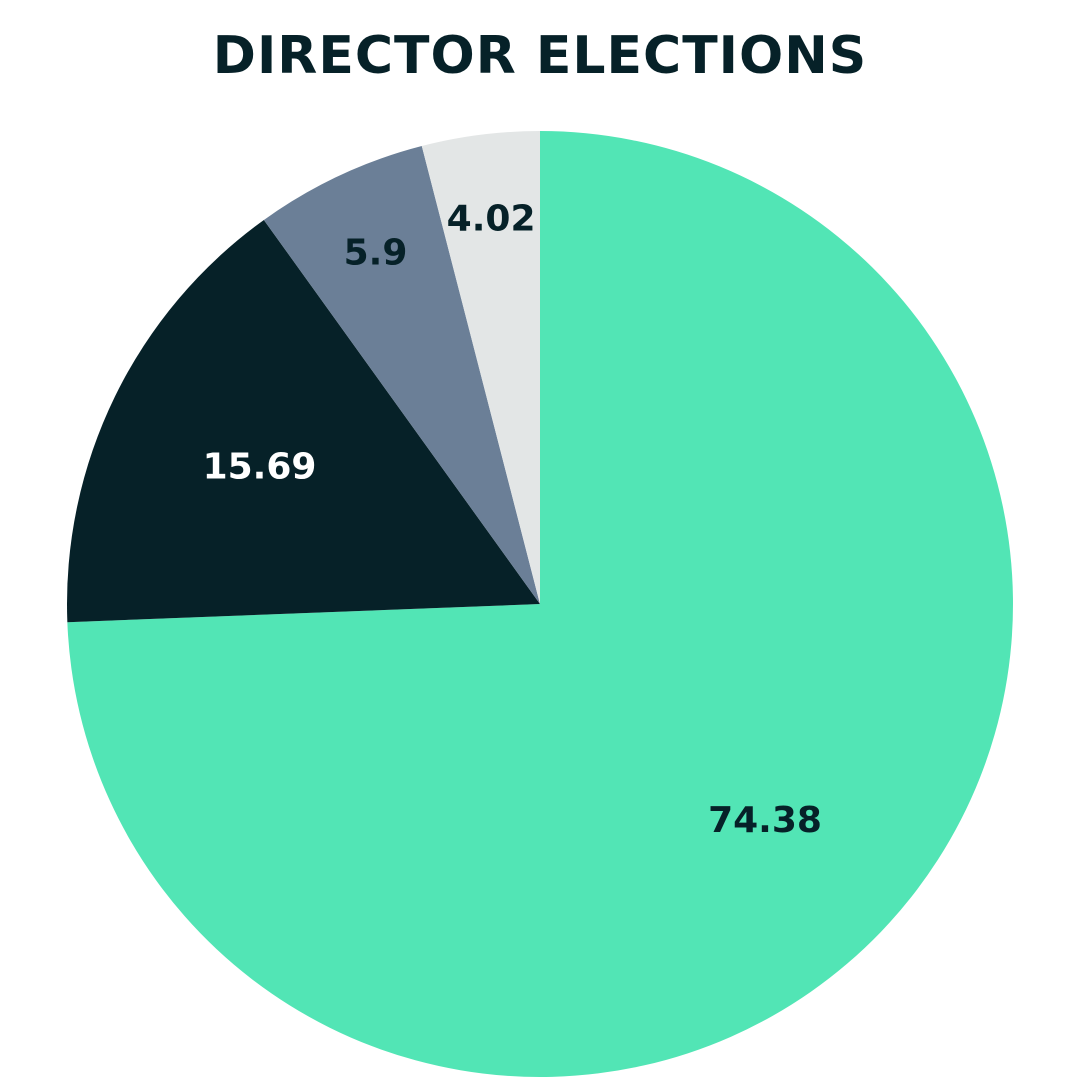 Image resolution: width=1080 pixels, height=1080 pixels. What do you see at coordinates (765, 820) in the screenshot?
I see `slice-value-label: 74.38` at bounding box center [765, 820].